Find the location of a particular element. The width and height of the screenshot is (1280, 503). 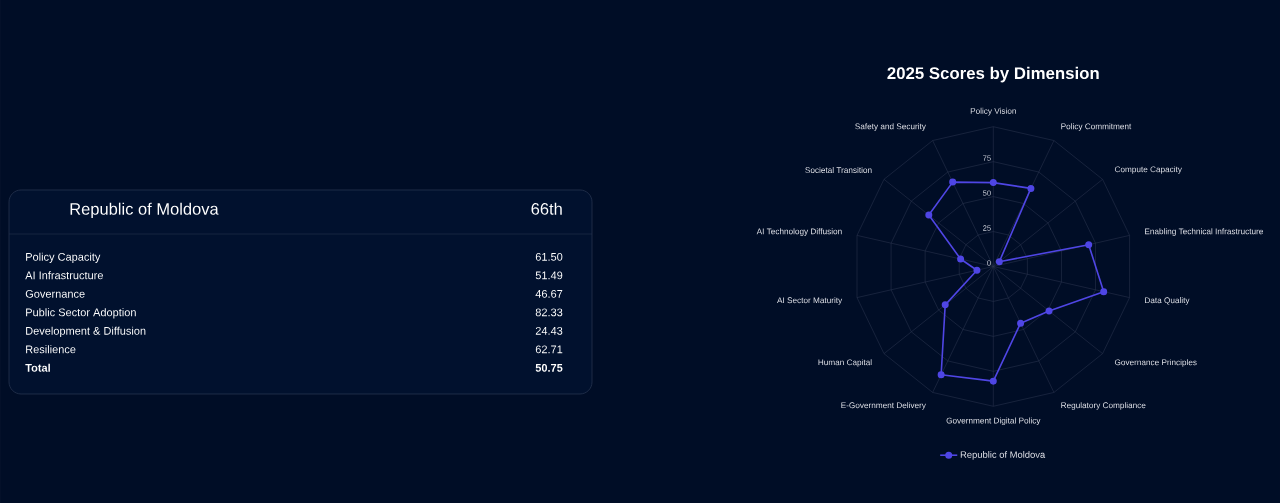

spoke-label: Regulatory Compliance is located at coordinates (1103, 406).